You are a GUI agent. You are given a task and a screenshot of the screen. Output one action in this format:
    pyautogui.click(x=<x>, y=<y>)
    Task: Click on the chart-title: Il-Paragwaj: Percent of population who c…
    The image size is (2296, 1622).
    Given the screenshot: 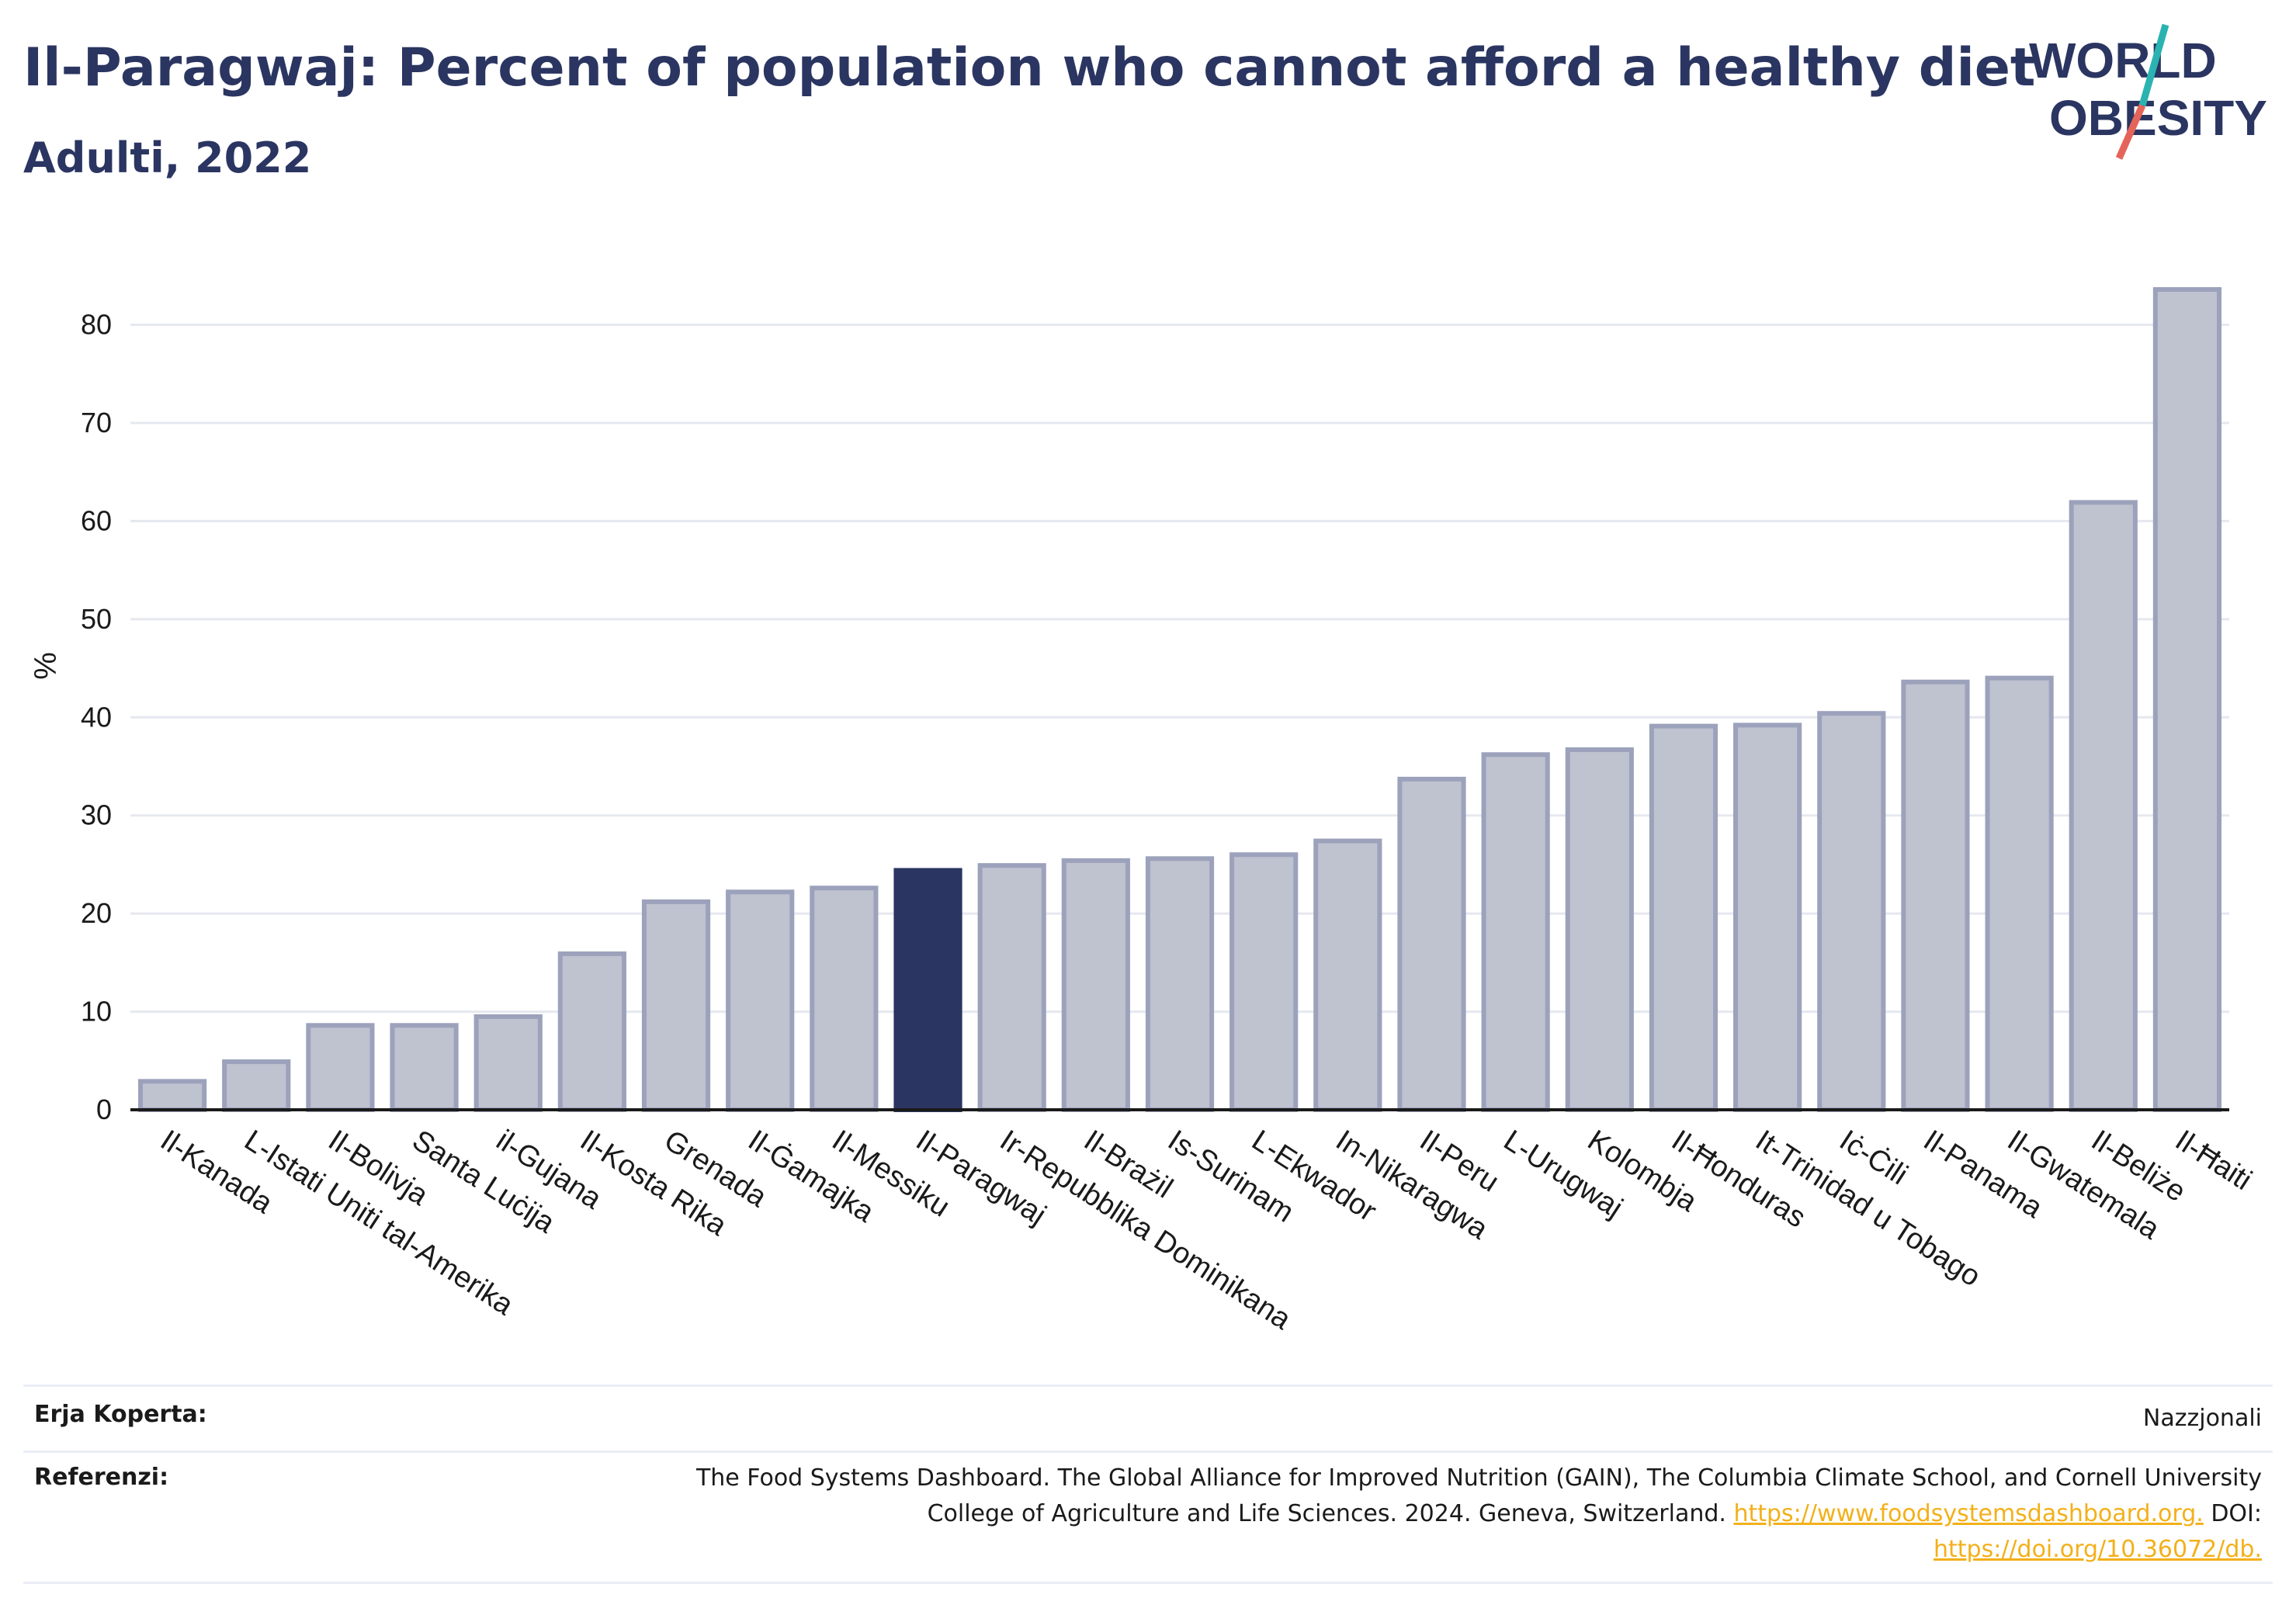 What is the action you would take?
    pyautogui.click(x=1029, y=68)
    